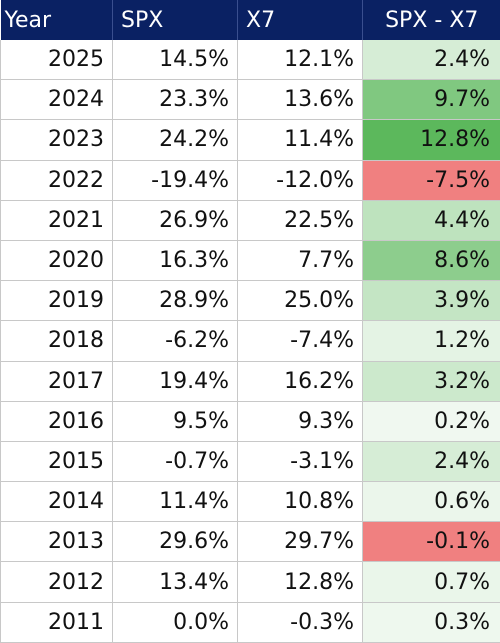 This screenshot has width=500, height=643. What do you see at coordinates (56, 622) in the screenshot?
I see `cell-year: 2011` at bounding box center [56, 622].